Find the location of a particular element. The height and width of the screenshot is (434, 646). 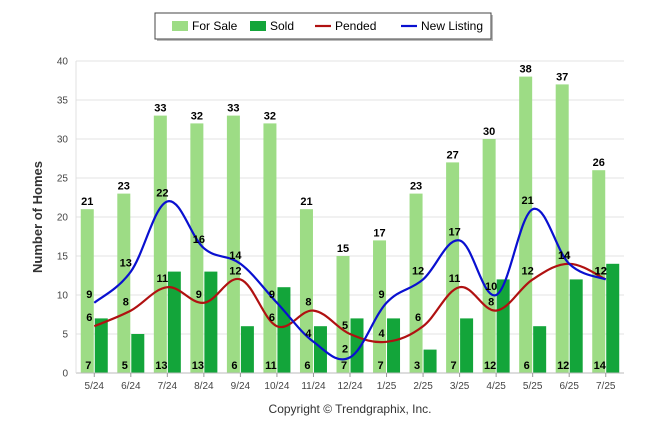

label-new-listing: 12 is located at coordinates (418, 271).